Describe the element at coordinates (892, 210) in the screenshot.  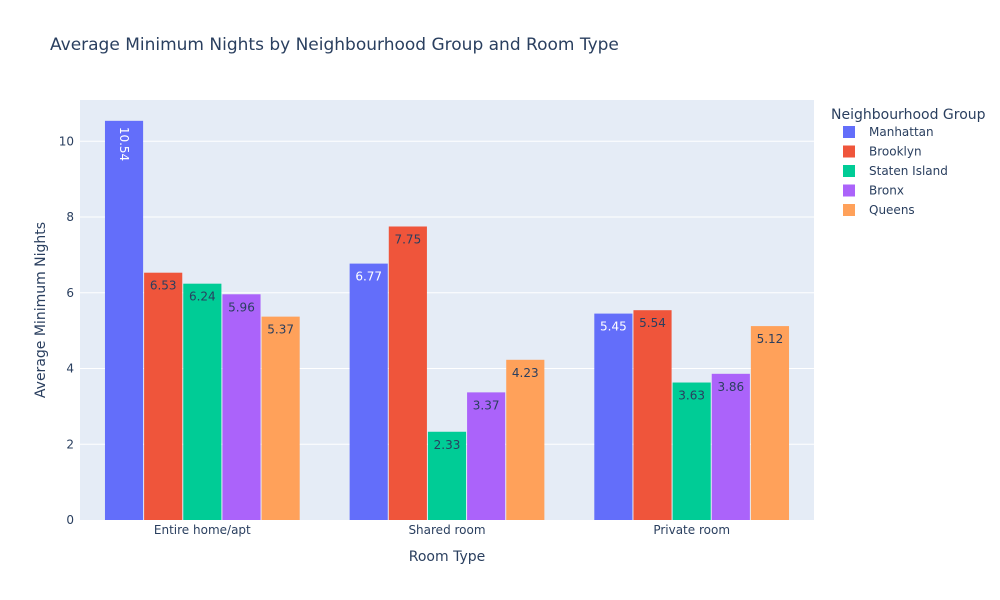
I see `legend-item-label: Queens` at that location.